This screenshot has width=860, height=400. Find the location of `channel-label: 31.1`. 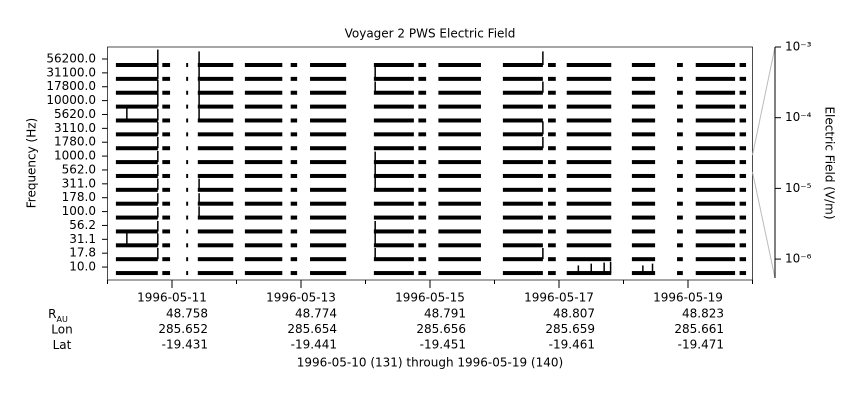

channel-label: 31.1 is located at coordinates (82, 239).